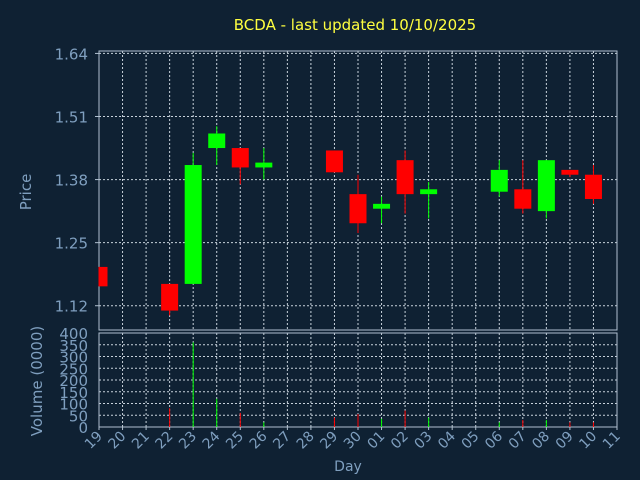  I want to click on volume-tick-label: 0, so click(83, 428).